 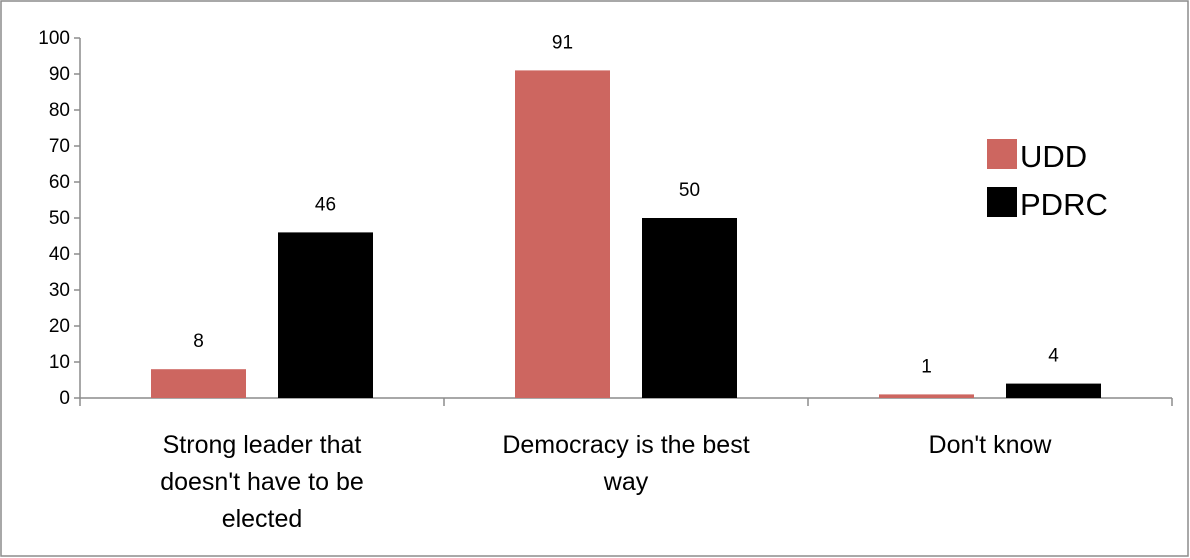 What do you see at coordinates (59, 326) in the screenshot?
I see `y-tick-label: 20` at bounding box center [59, 326].